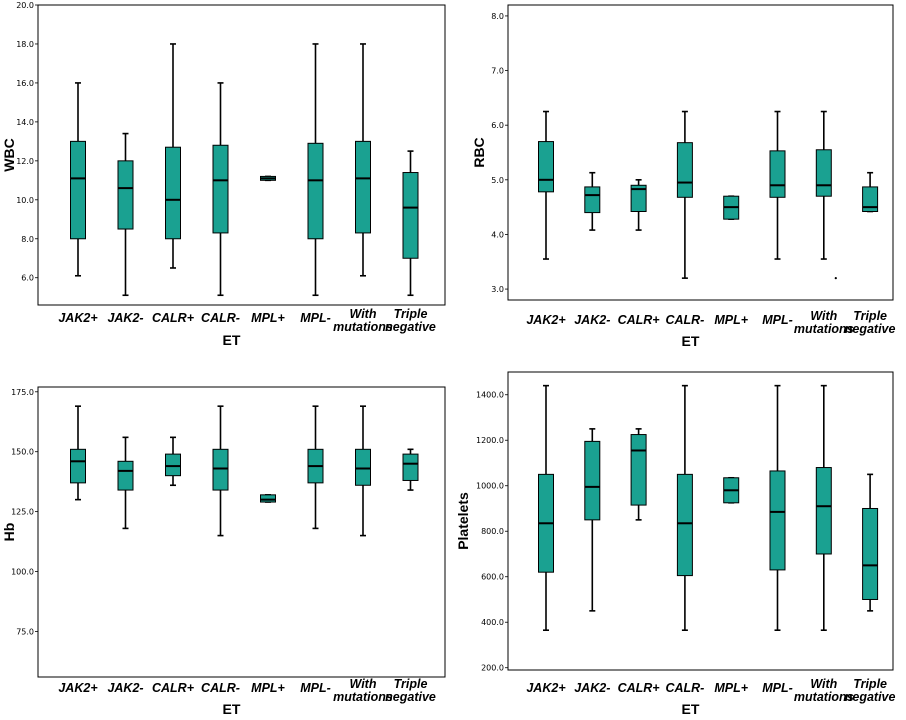  I want to click on y-tick-label: 20.0, so click(25, 5).